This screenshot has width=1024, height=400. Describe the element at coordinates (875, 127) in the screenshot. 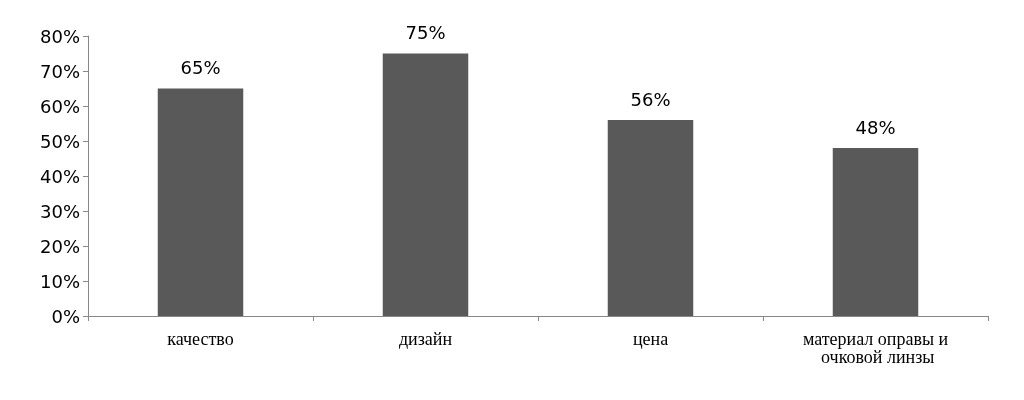

I see `data-label: 48%` at that location.